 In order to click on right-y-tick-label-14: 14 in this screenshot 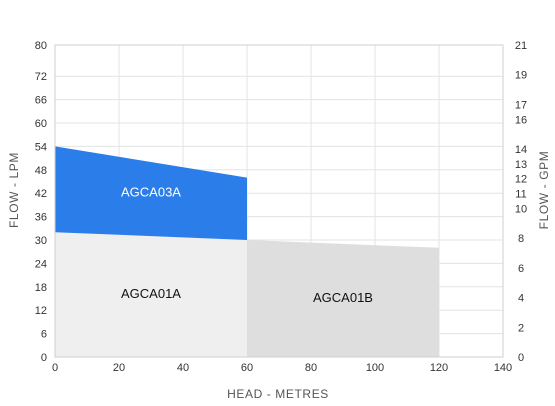, I will do `click(521, 150)`.